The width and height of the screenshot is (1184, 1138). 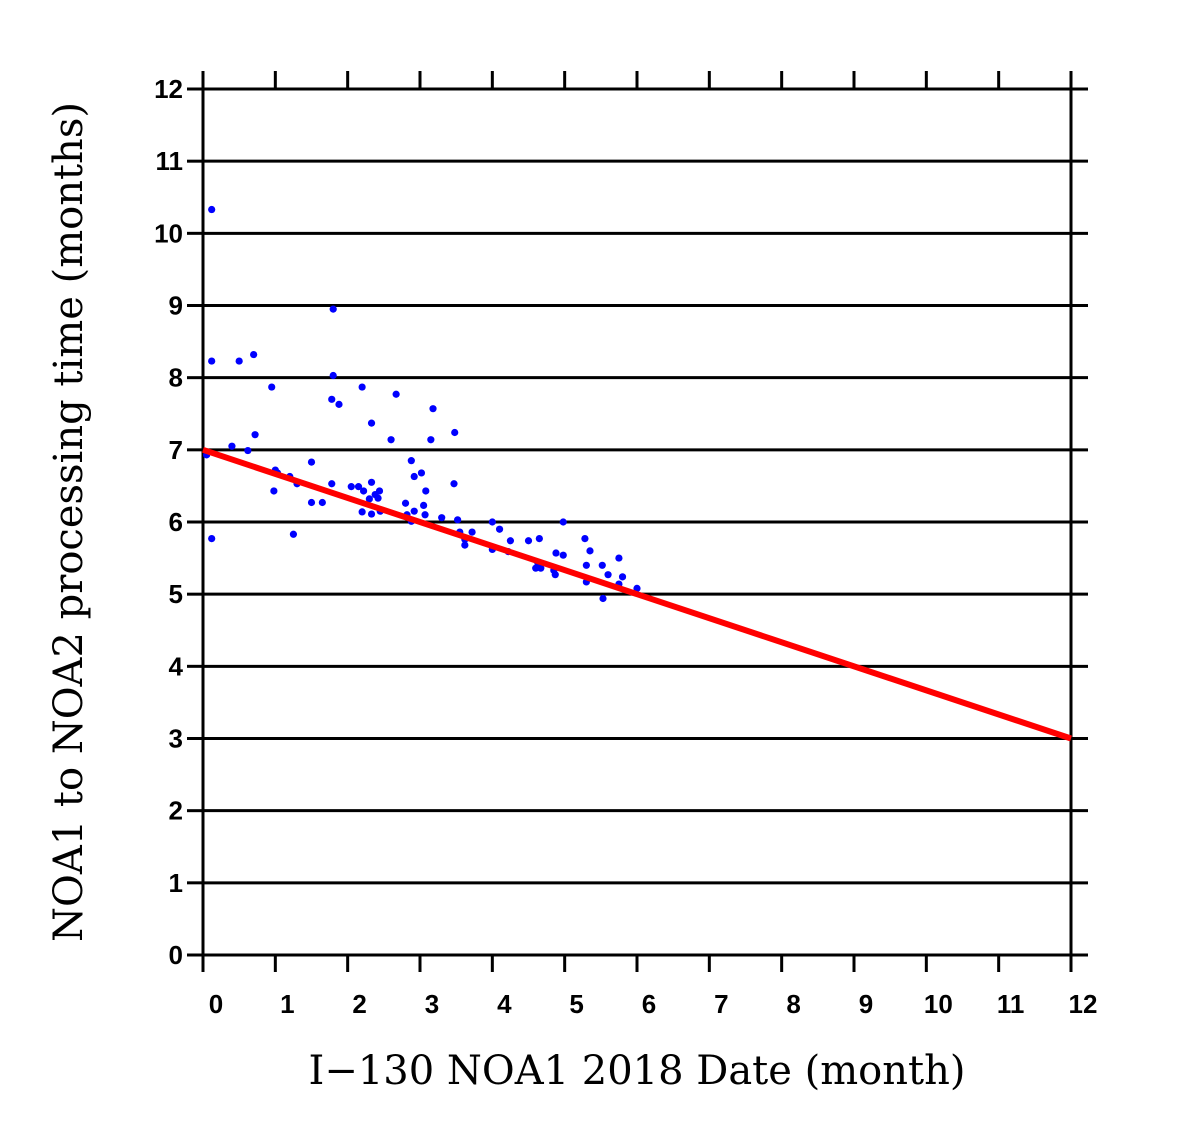 What do you see at coordinates (649, 1004) in the screenshot?
I see `x-tick-label-6: 6` at bounding box center [649, 1004].